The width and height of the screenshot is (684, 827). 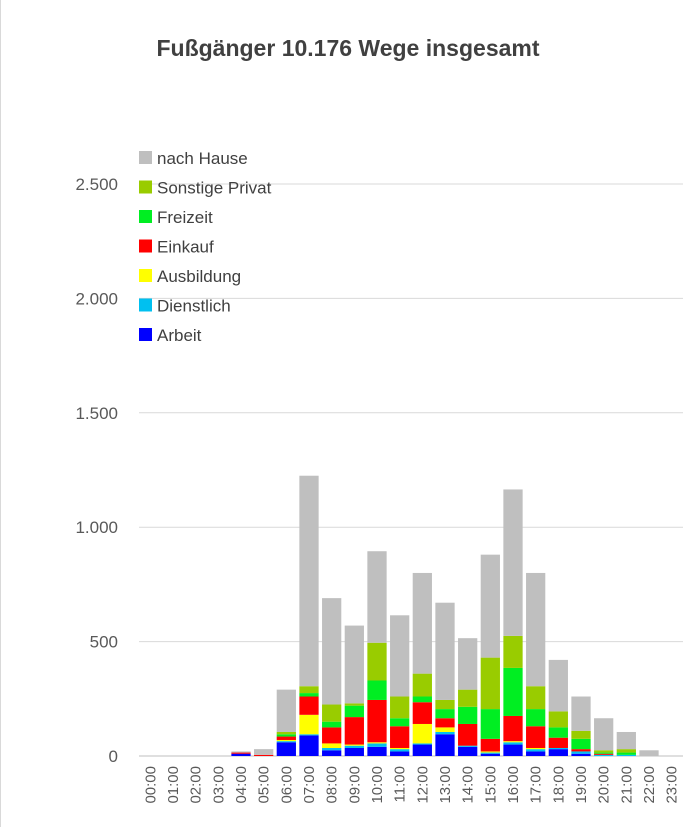 I want to click on x-tick-label: 01:00, so click(x=173, y=785).